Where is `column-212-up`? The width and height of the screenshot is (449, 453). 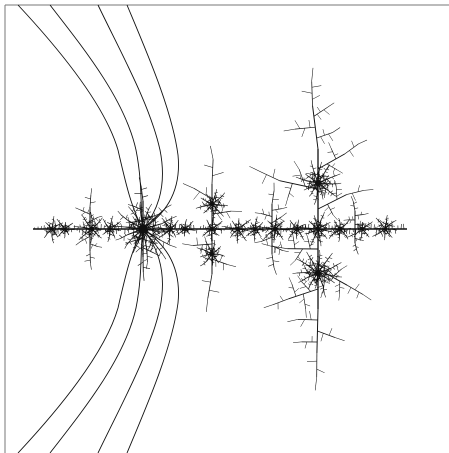 column-212-up is located at coordinates (212, 172).